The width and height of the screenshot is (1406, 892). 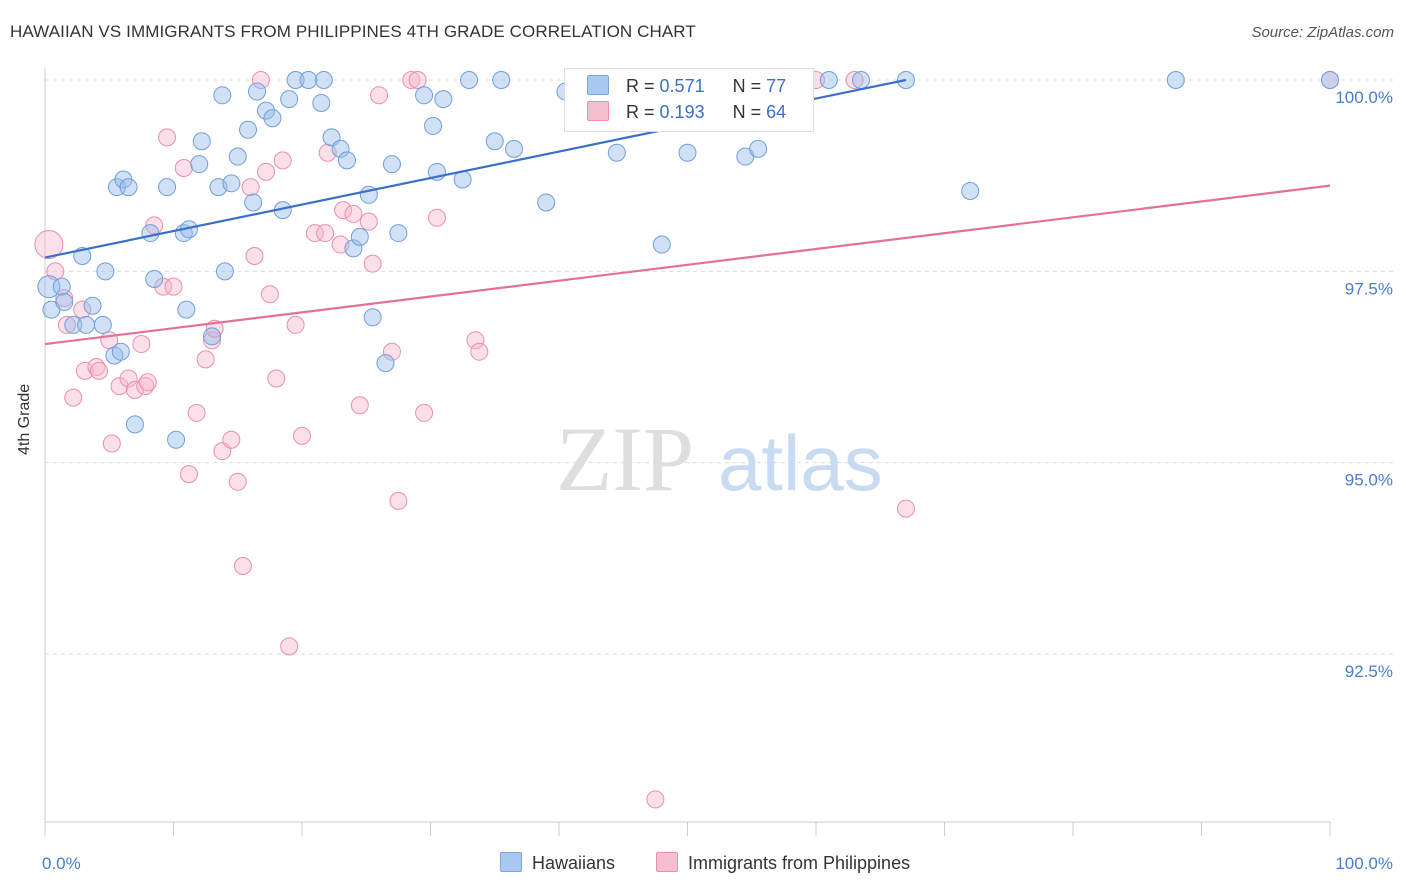 I want to click on bottom-legend-swatch-hawaiians, so click(x=511, y=862).